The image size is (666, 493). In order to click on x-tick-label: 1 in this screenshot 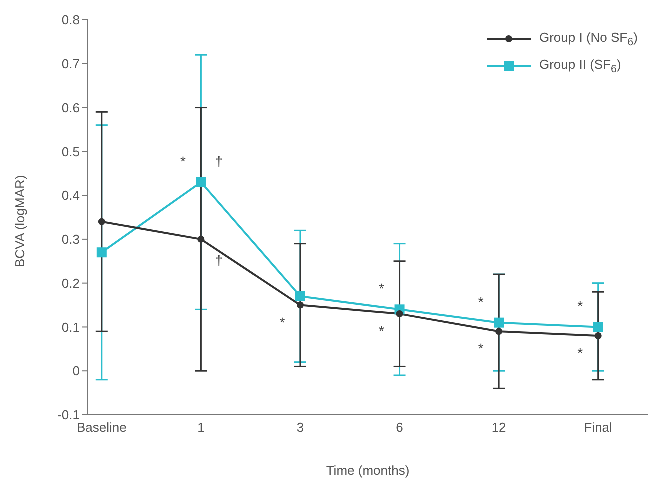, I will do `click(201, 428)`.